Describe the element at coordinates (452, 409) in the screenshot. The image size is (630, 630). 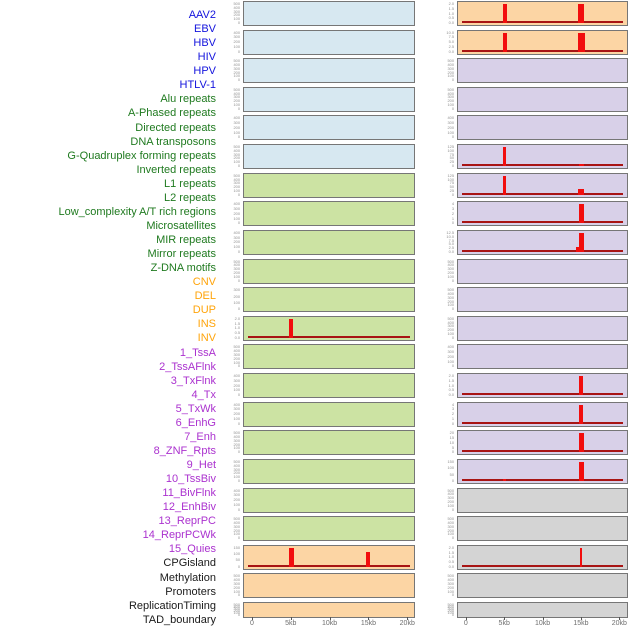
I see `y-tick-label: 3` at that location.